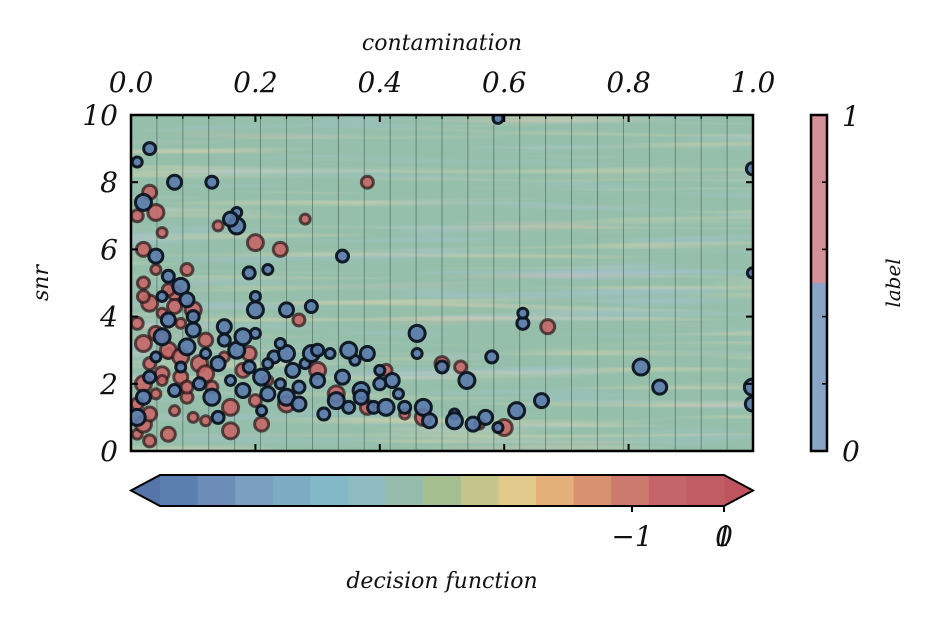  Describe the element at coordinates (109, 451) in the screenshot. I see `y-tick-label: 0` at that location.